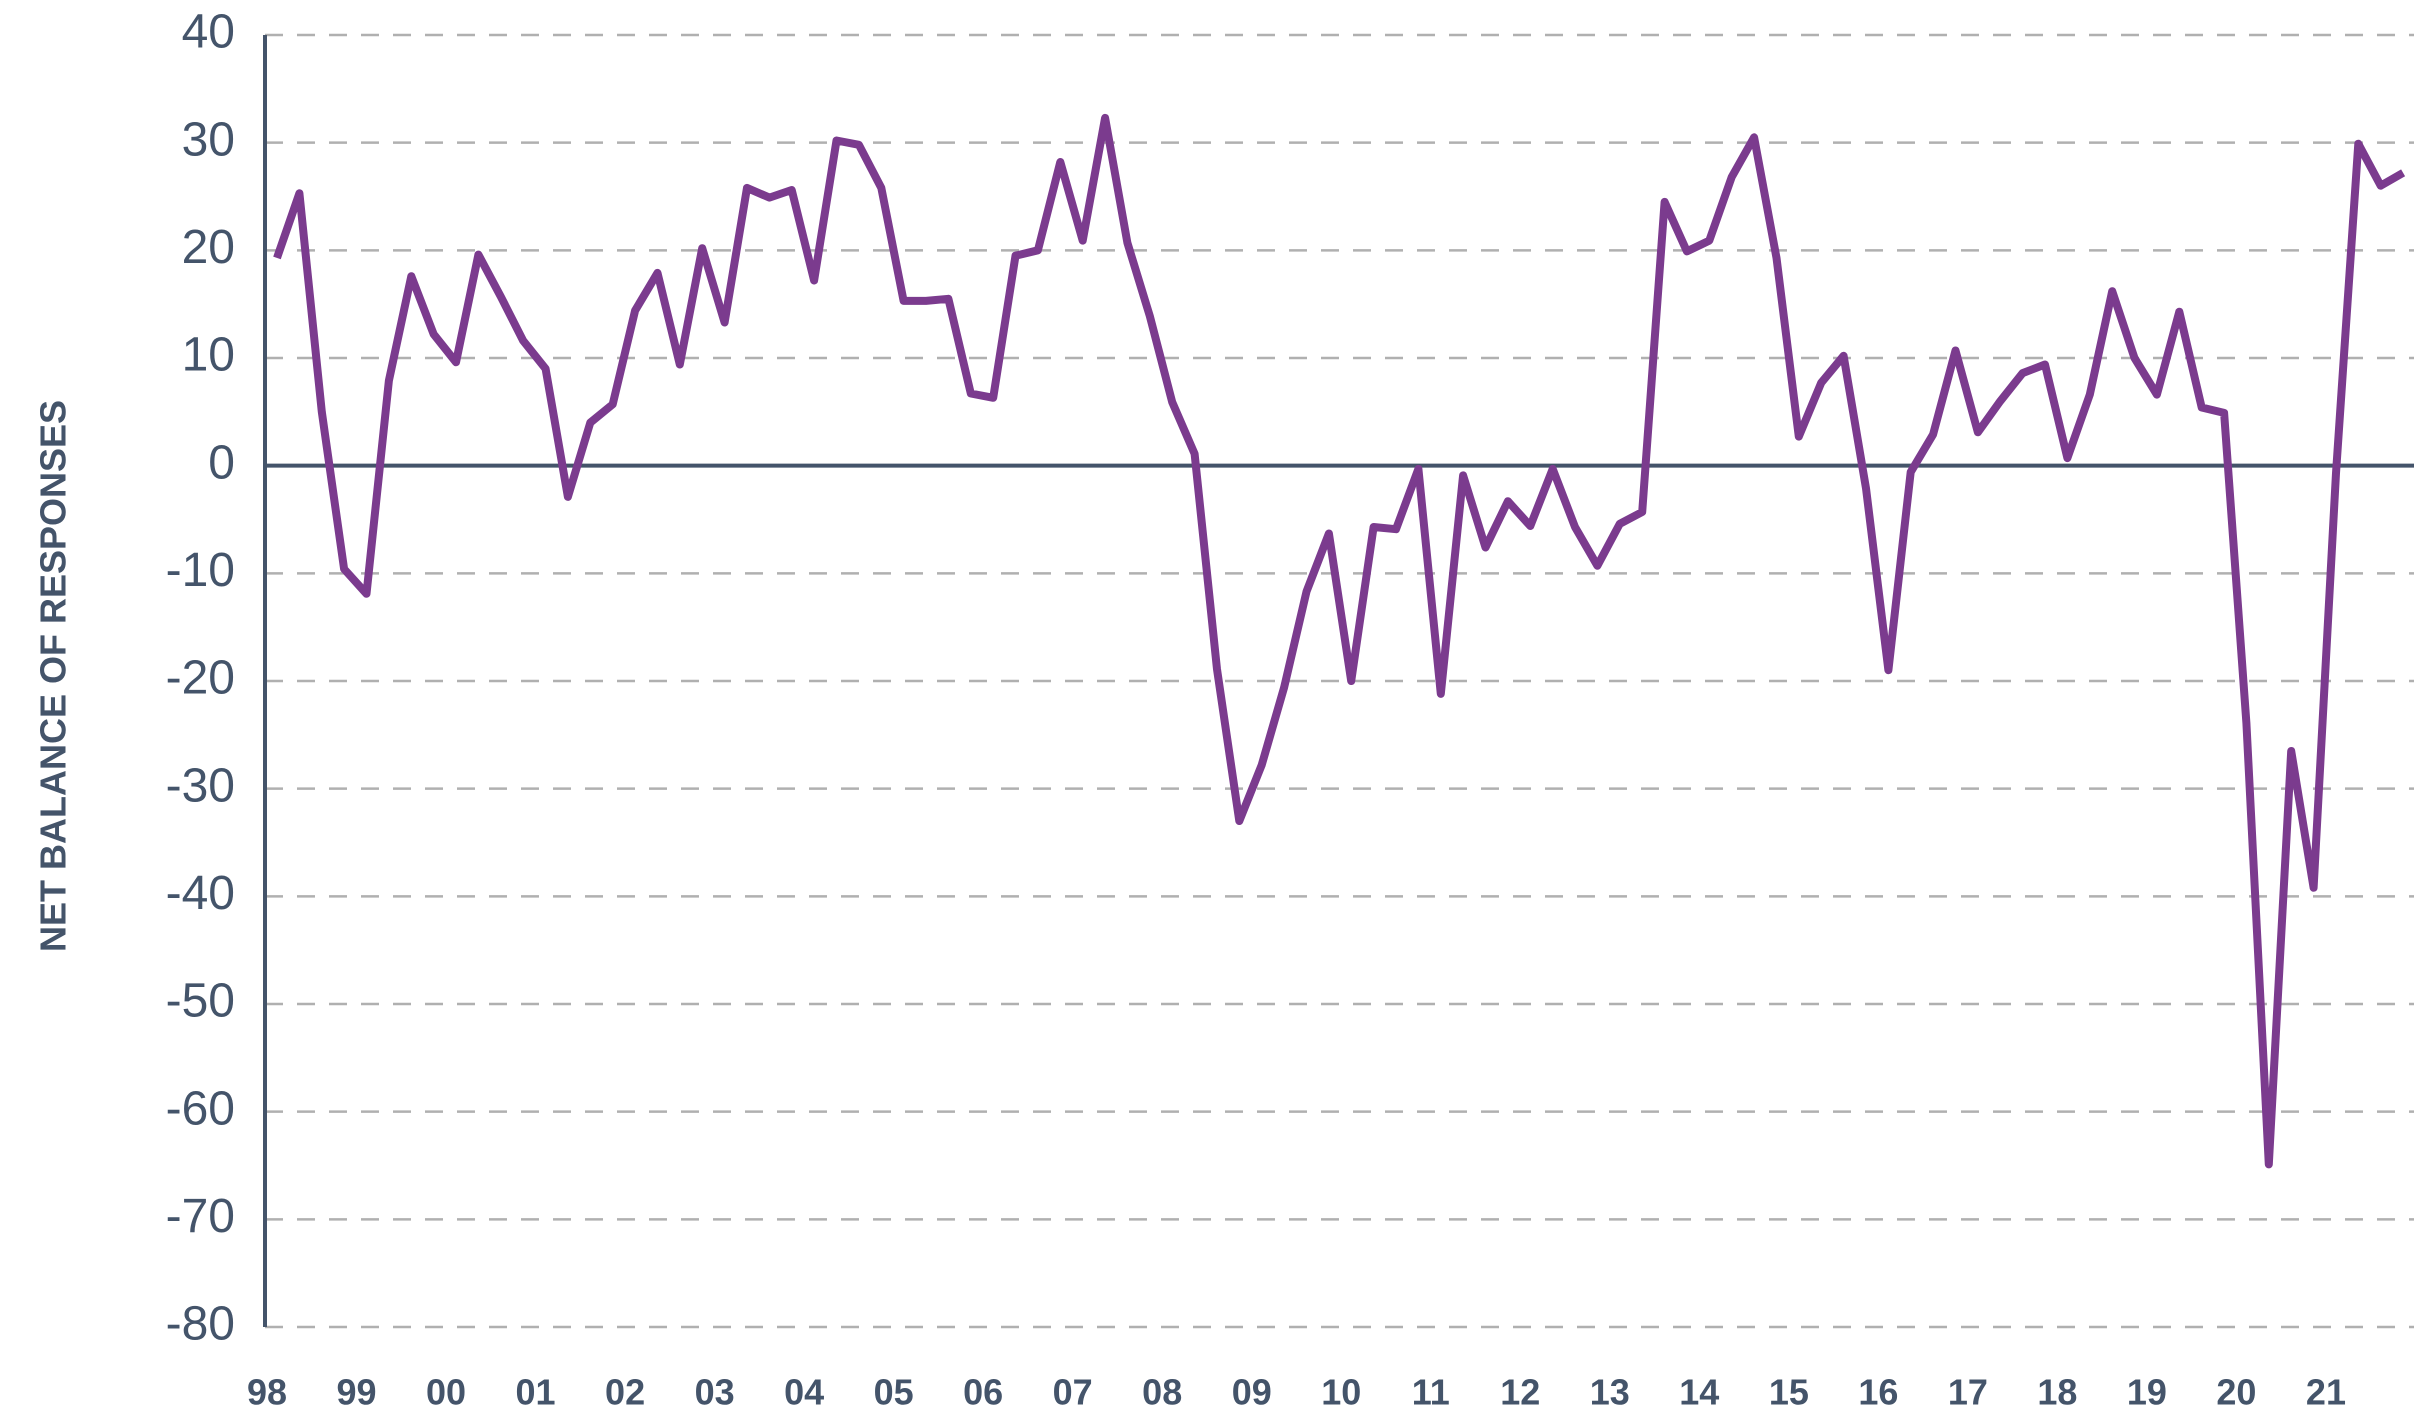 This screenshot has height=1415, width=2414. What do you see at coordinates (200, 893) in the screenshot?
I see `y-tick-label: -40` at bounding box center [200, 893].